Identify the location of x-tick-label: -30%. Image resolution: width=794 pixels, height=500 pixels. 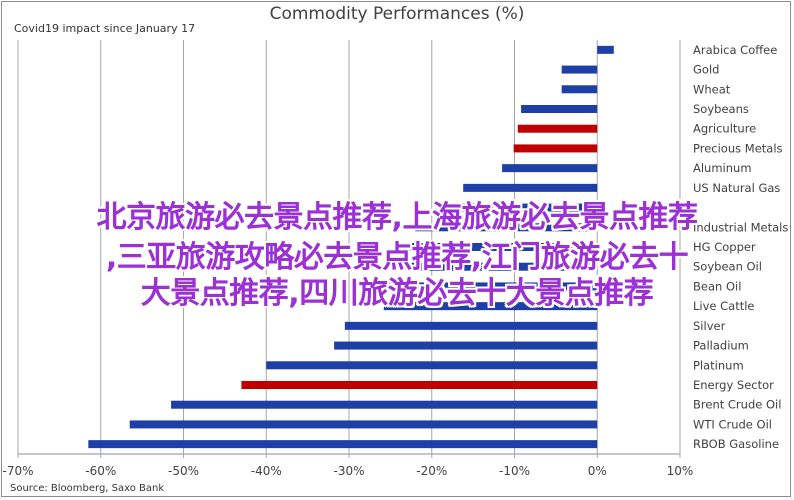
(348, 471).